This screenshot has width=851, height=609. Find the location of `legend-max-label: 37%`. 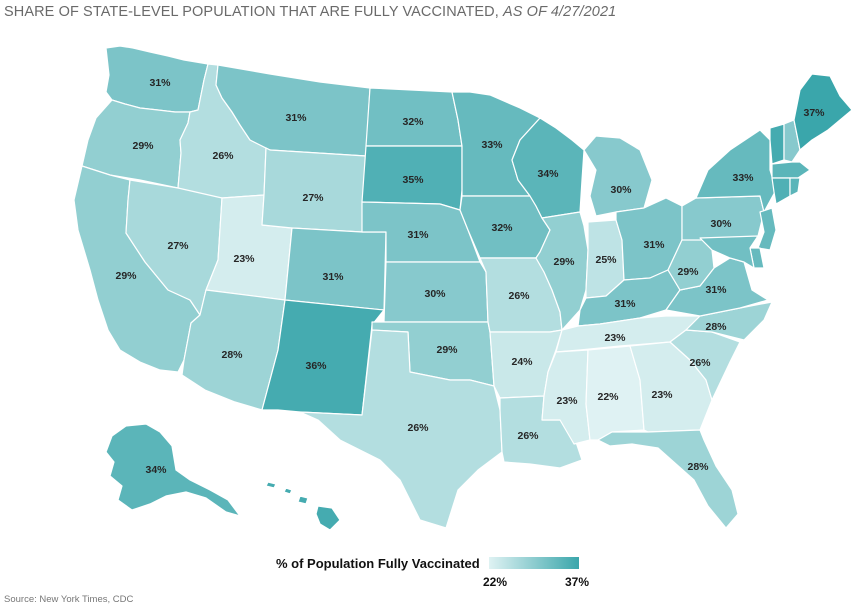

legend-max-label: 37% is located at coordinates (577, 582).